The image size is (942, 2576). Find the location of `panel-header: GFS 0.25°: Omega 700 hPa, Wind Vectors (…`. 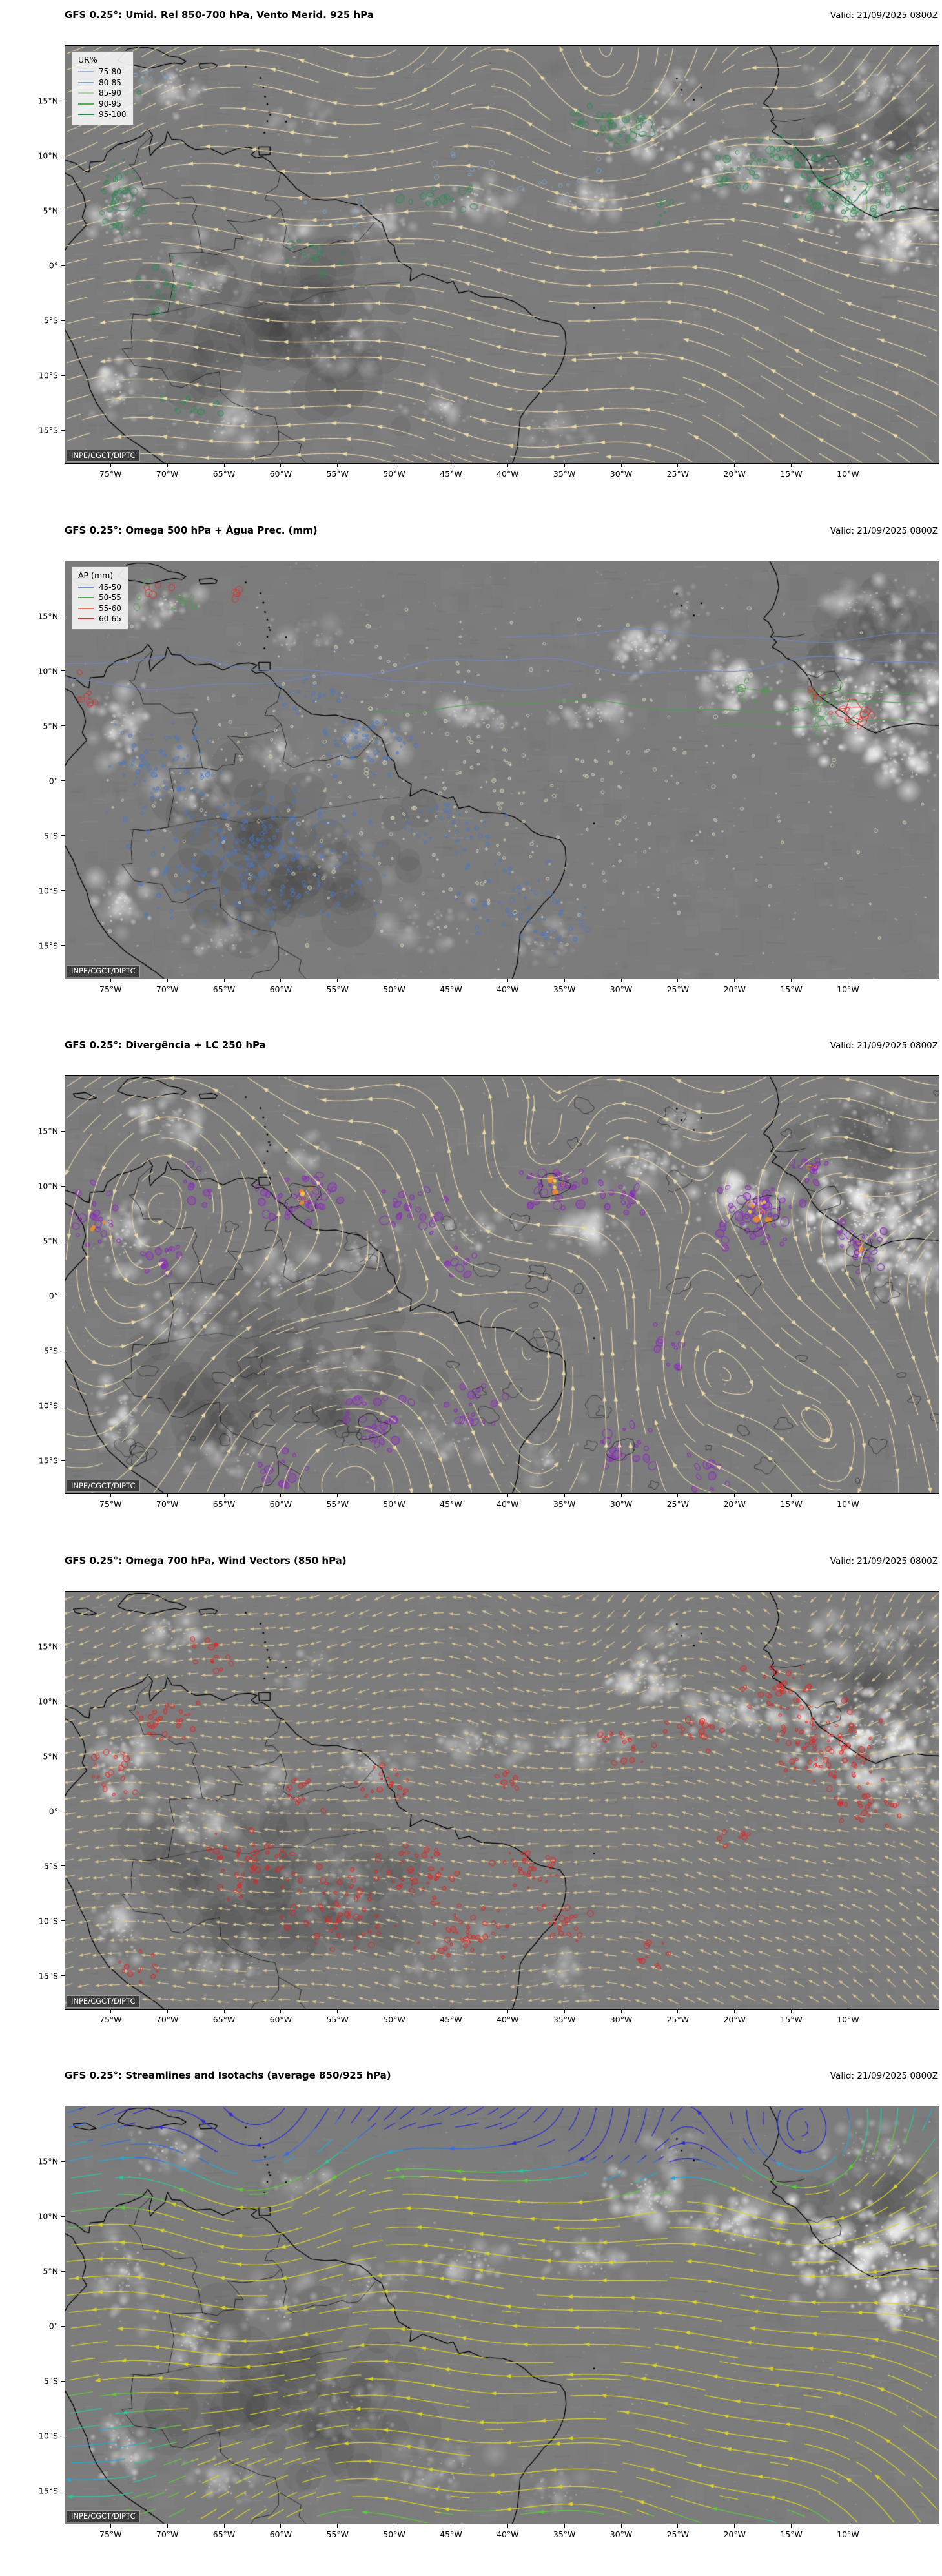

panel-header: GFS 0.25°: Omega 700 hPa, Wind Vectors (… is located at coordinates (502, 1560).